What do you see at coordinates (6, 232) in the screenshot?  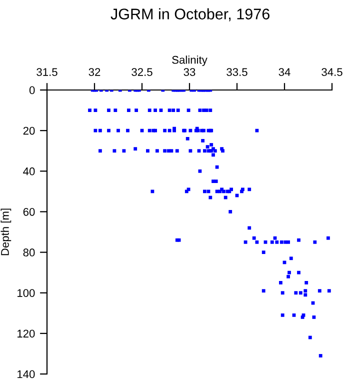 I see `y-axis-title: Depth [m]` at bounding box center [6, 232].